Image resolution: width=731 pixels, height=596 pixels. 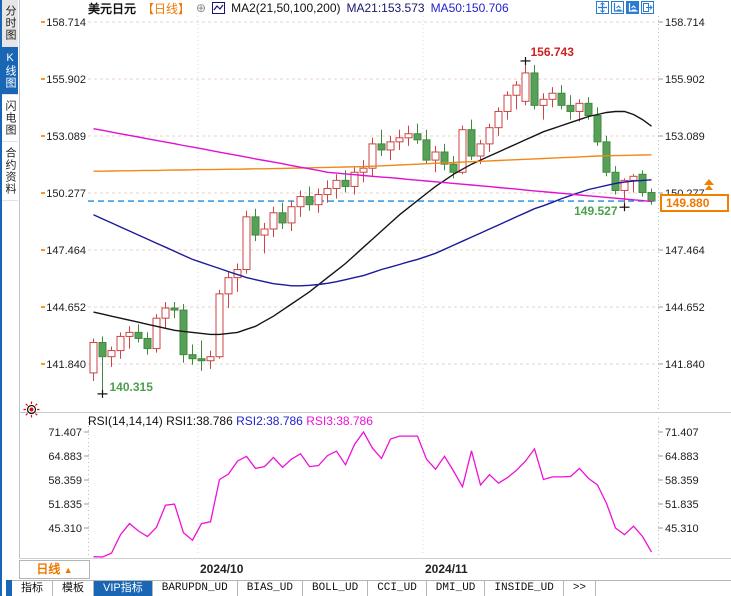 What do you see at coordinates (219, 8) in the screenshot?
I see `ma-chart-icon` at bounding box center [219, 8].